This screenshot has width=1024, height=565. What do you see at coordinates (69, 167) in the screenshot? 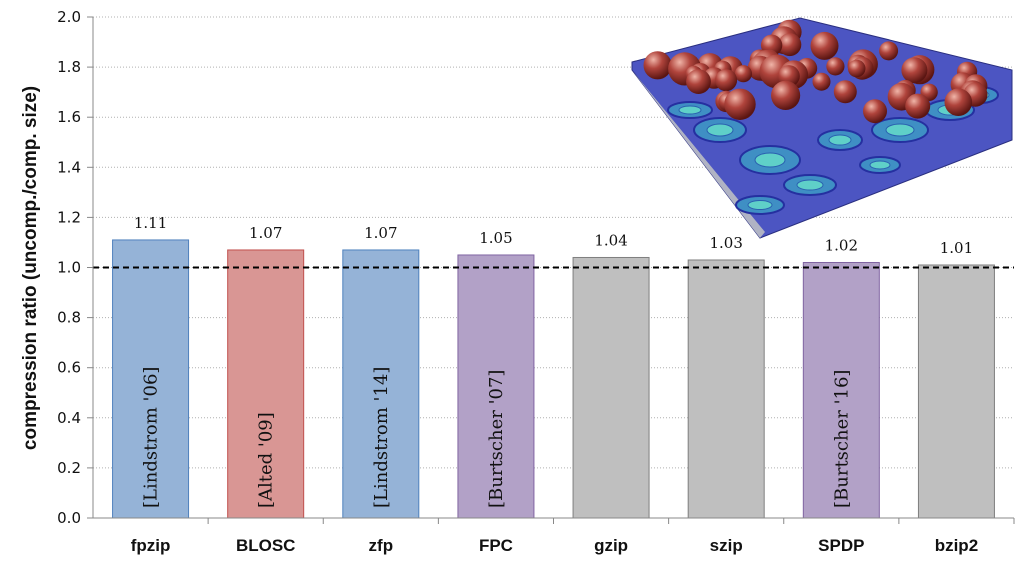
I see `y-tick-label: 1.4` at bounding box center [69, 167].